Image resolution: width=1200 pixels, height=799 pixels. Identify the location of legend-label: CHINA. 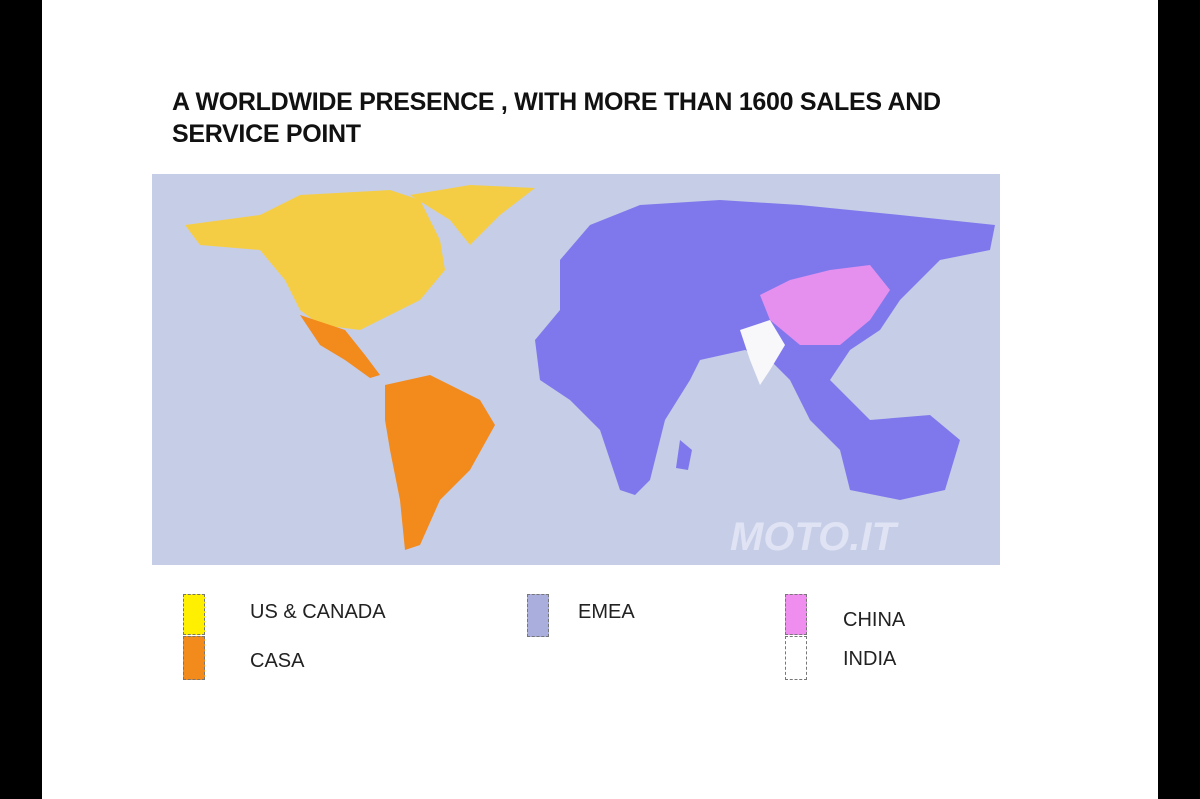
(874, 620).